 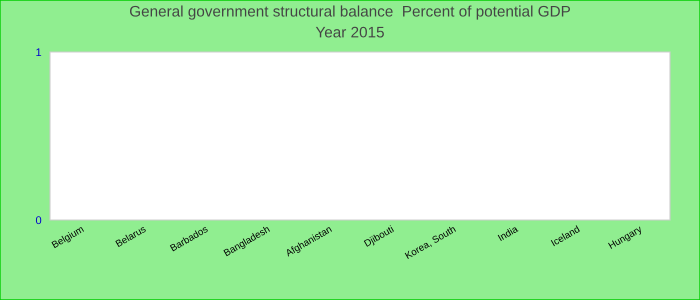 I want to click on y-tick-label: 0, so click(x=39, y=220).